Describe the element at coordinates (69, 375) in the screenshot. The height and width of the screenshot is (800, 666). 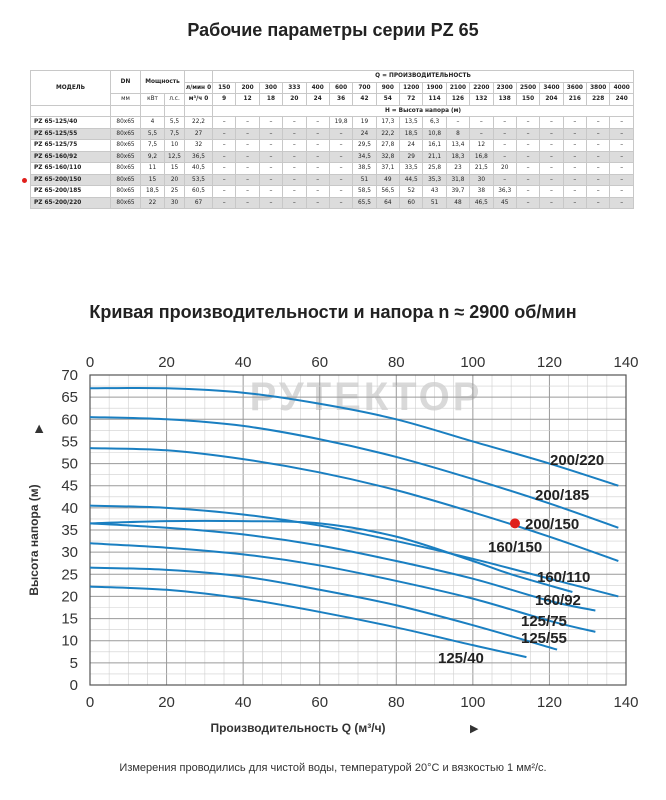
I see `y-tick-label: 70` at that location.